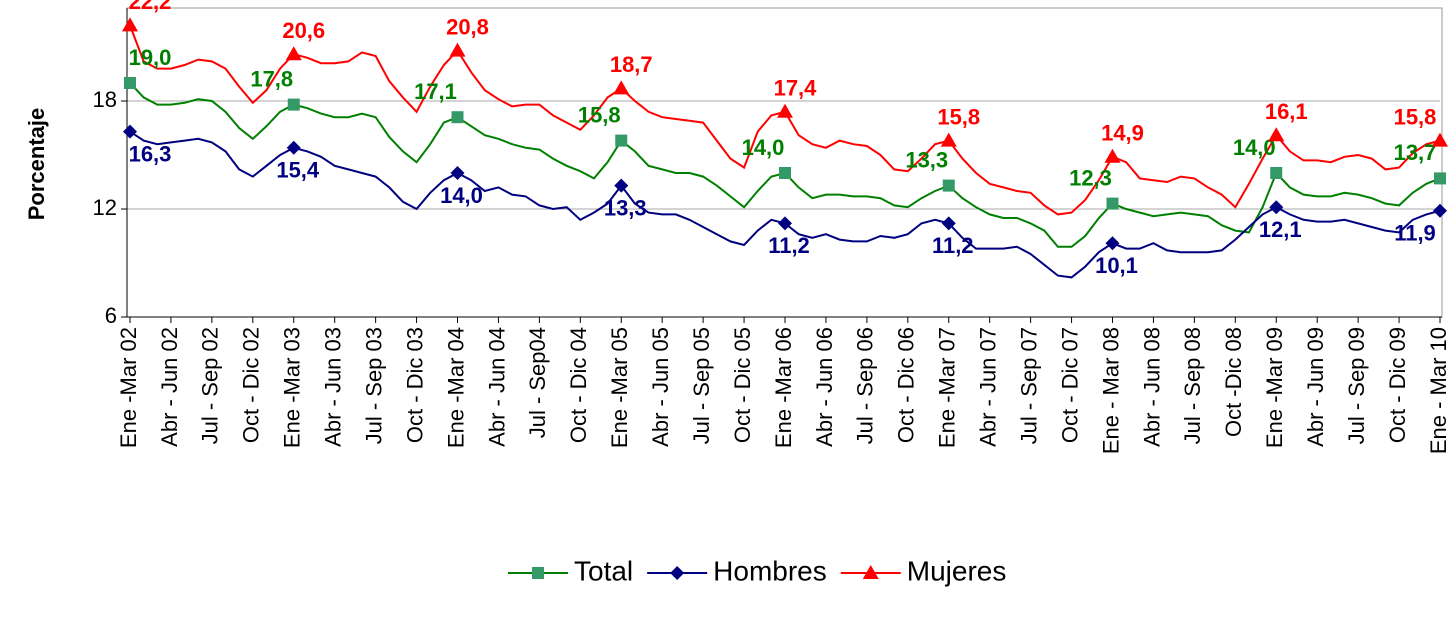 Image resolution: width=1449 pixels, height=618 pixels. Describe the element at coordinates (1122, 133) in the screenshot. I see `data-label: 14,9` at that location.